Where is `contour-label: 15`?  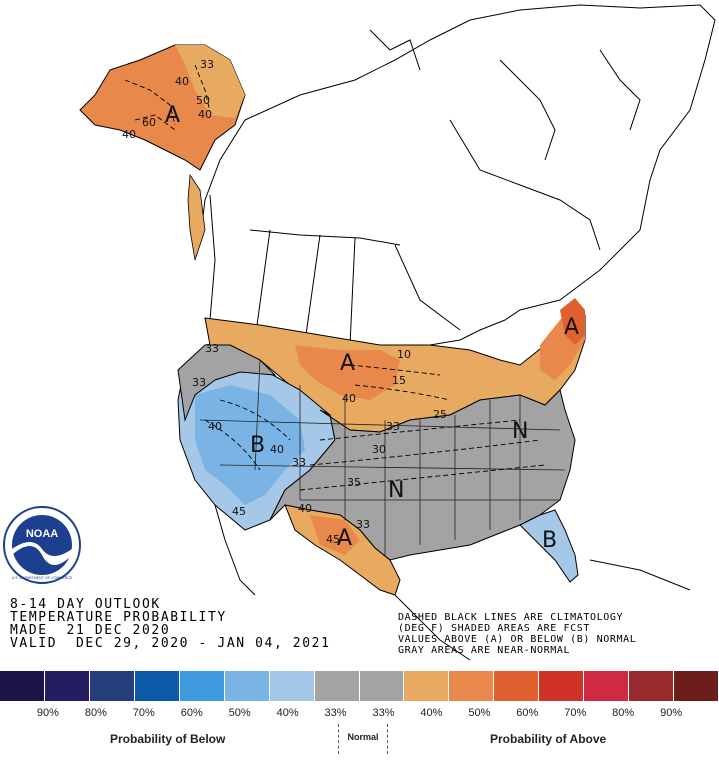
contour-label: 15 is located at coordinates (399, 380).